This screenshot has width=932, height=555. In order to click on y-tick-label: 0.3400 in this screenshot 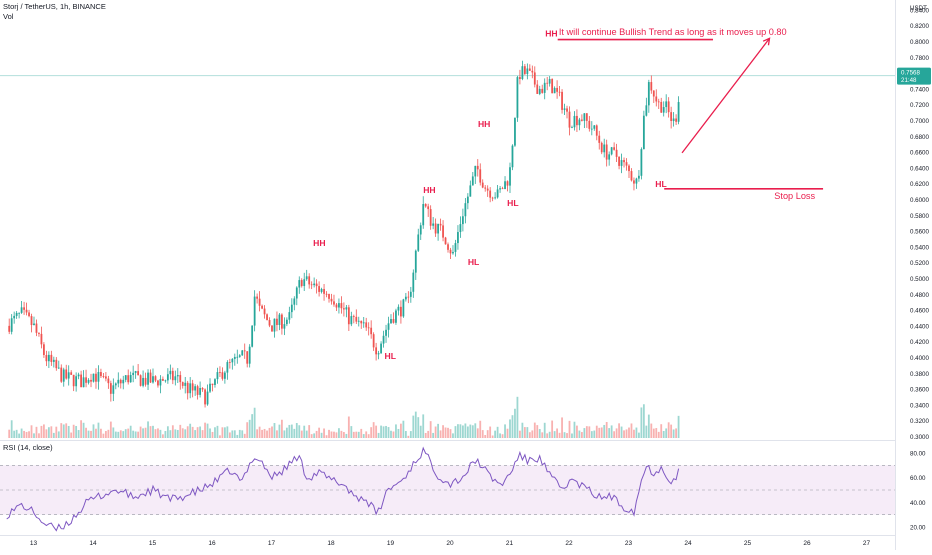, I will do `click(919, 405)`.